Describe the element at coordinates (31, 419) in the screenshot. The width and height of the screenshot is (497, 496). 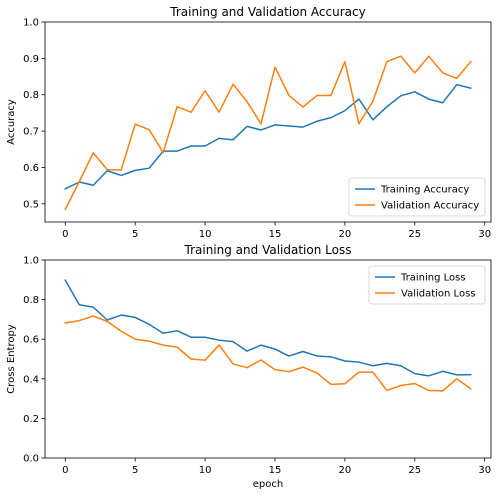
I see `y-tick-label: 0.2` at that location.